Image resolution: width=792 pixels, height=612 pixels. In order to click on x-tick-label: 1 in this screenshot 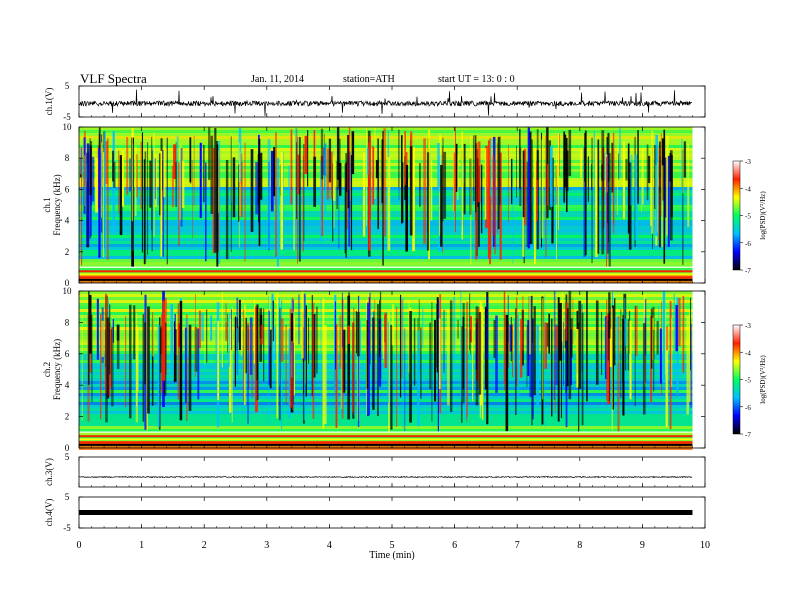, I will do `click(141, 545)`.